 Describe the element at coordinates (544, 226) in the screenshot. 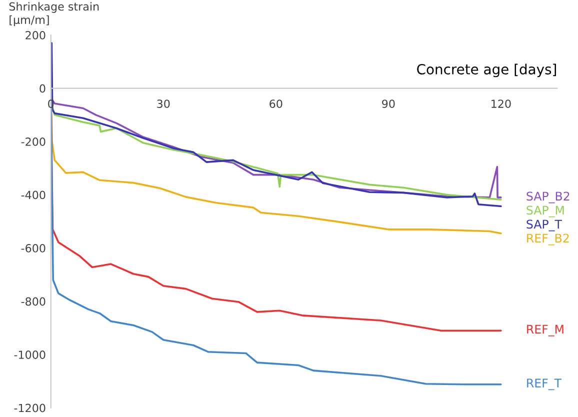

I see `text: SAP_T` at that location.